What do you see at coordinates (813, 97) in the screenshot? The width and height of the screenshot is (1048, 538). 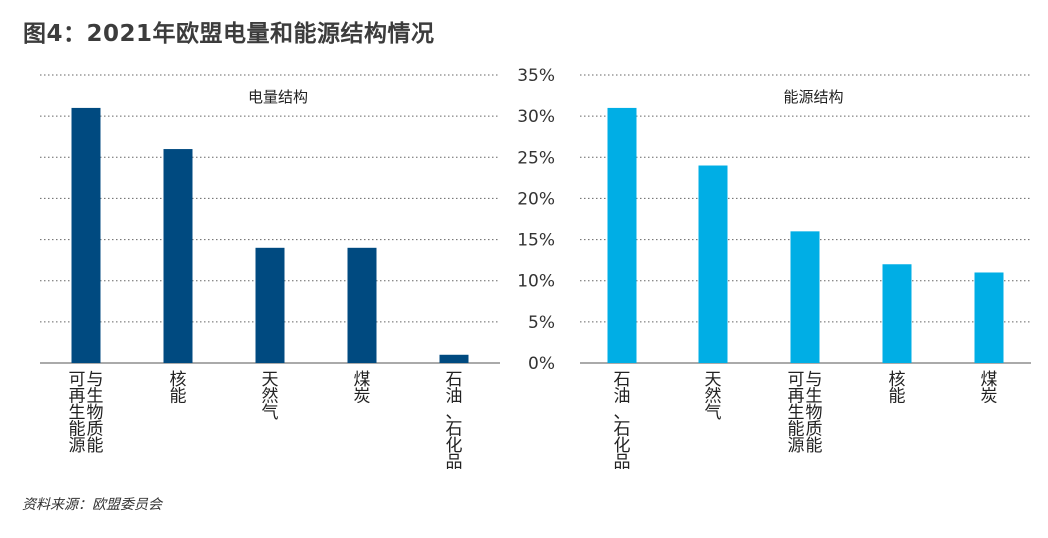 I see `panel-title: 能源结构` at bounding box center [813, 97].